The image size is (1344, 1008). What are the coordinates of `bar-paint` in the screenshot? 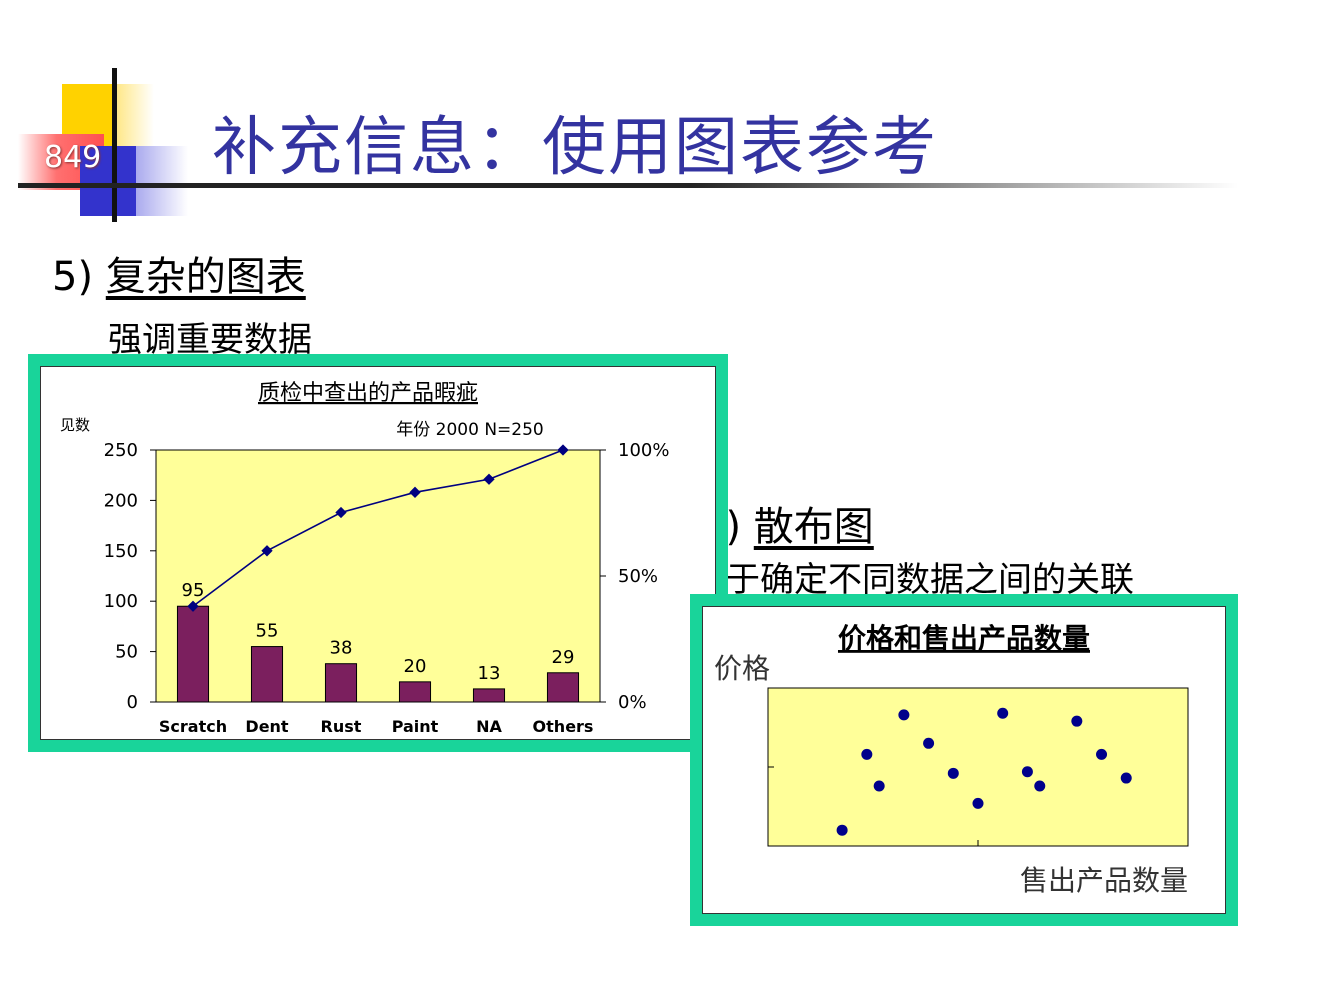 It's located at (415, 692).